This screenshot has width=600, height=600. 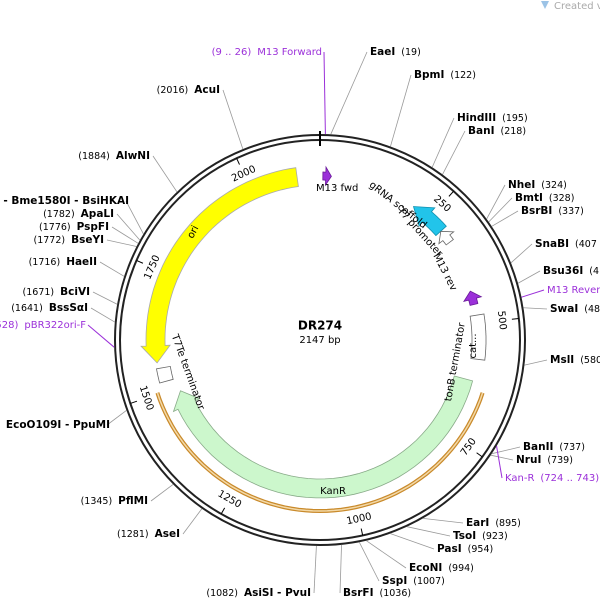 I want to click on plasmid-length: 2147 bp, so click(x=319, y=340).